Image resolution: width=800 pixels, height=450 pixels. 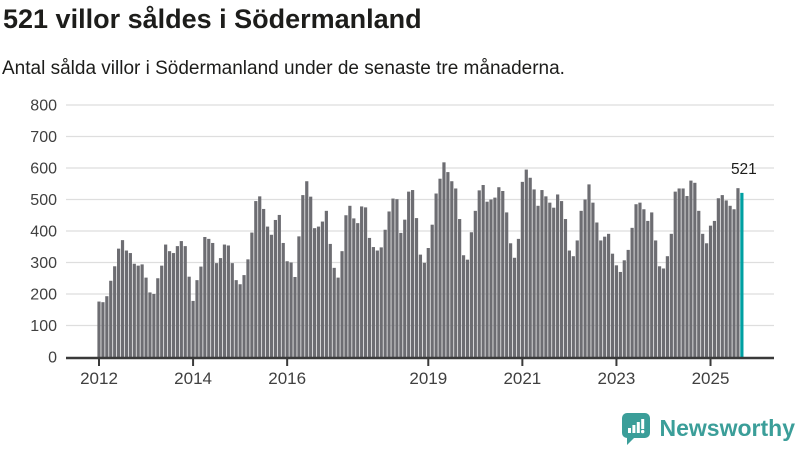 I want to click on x-axis-tick-label: 2012, so click(x=99, y=378).